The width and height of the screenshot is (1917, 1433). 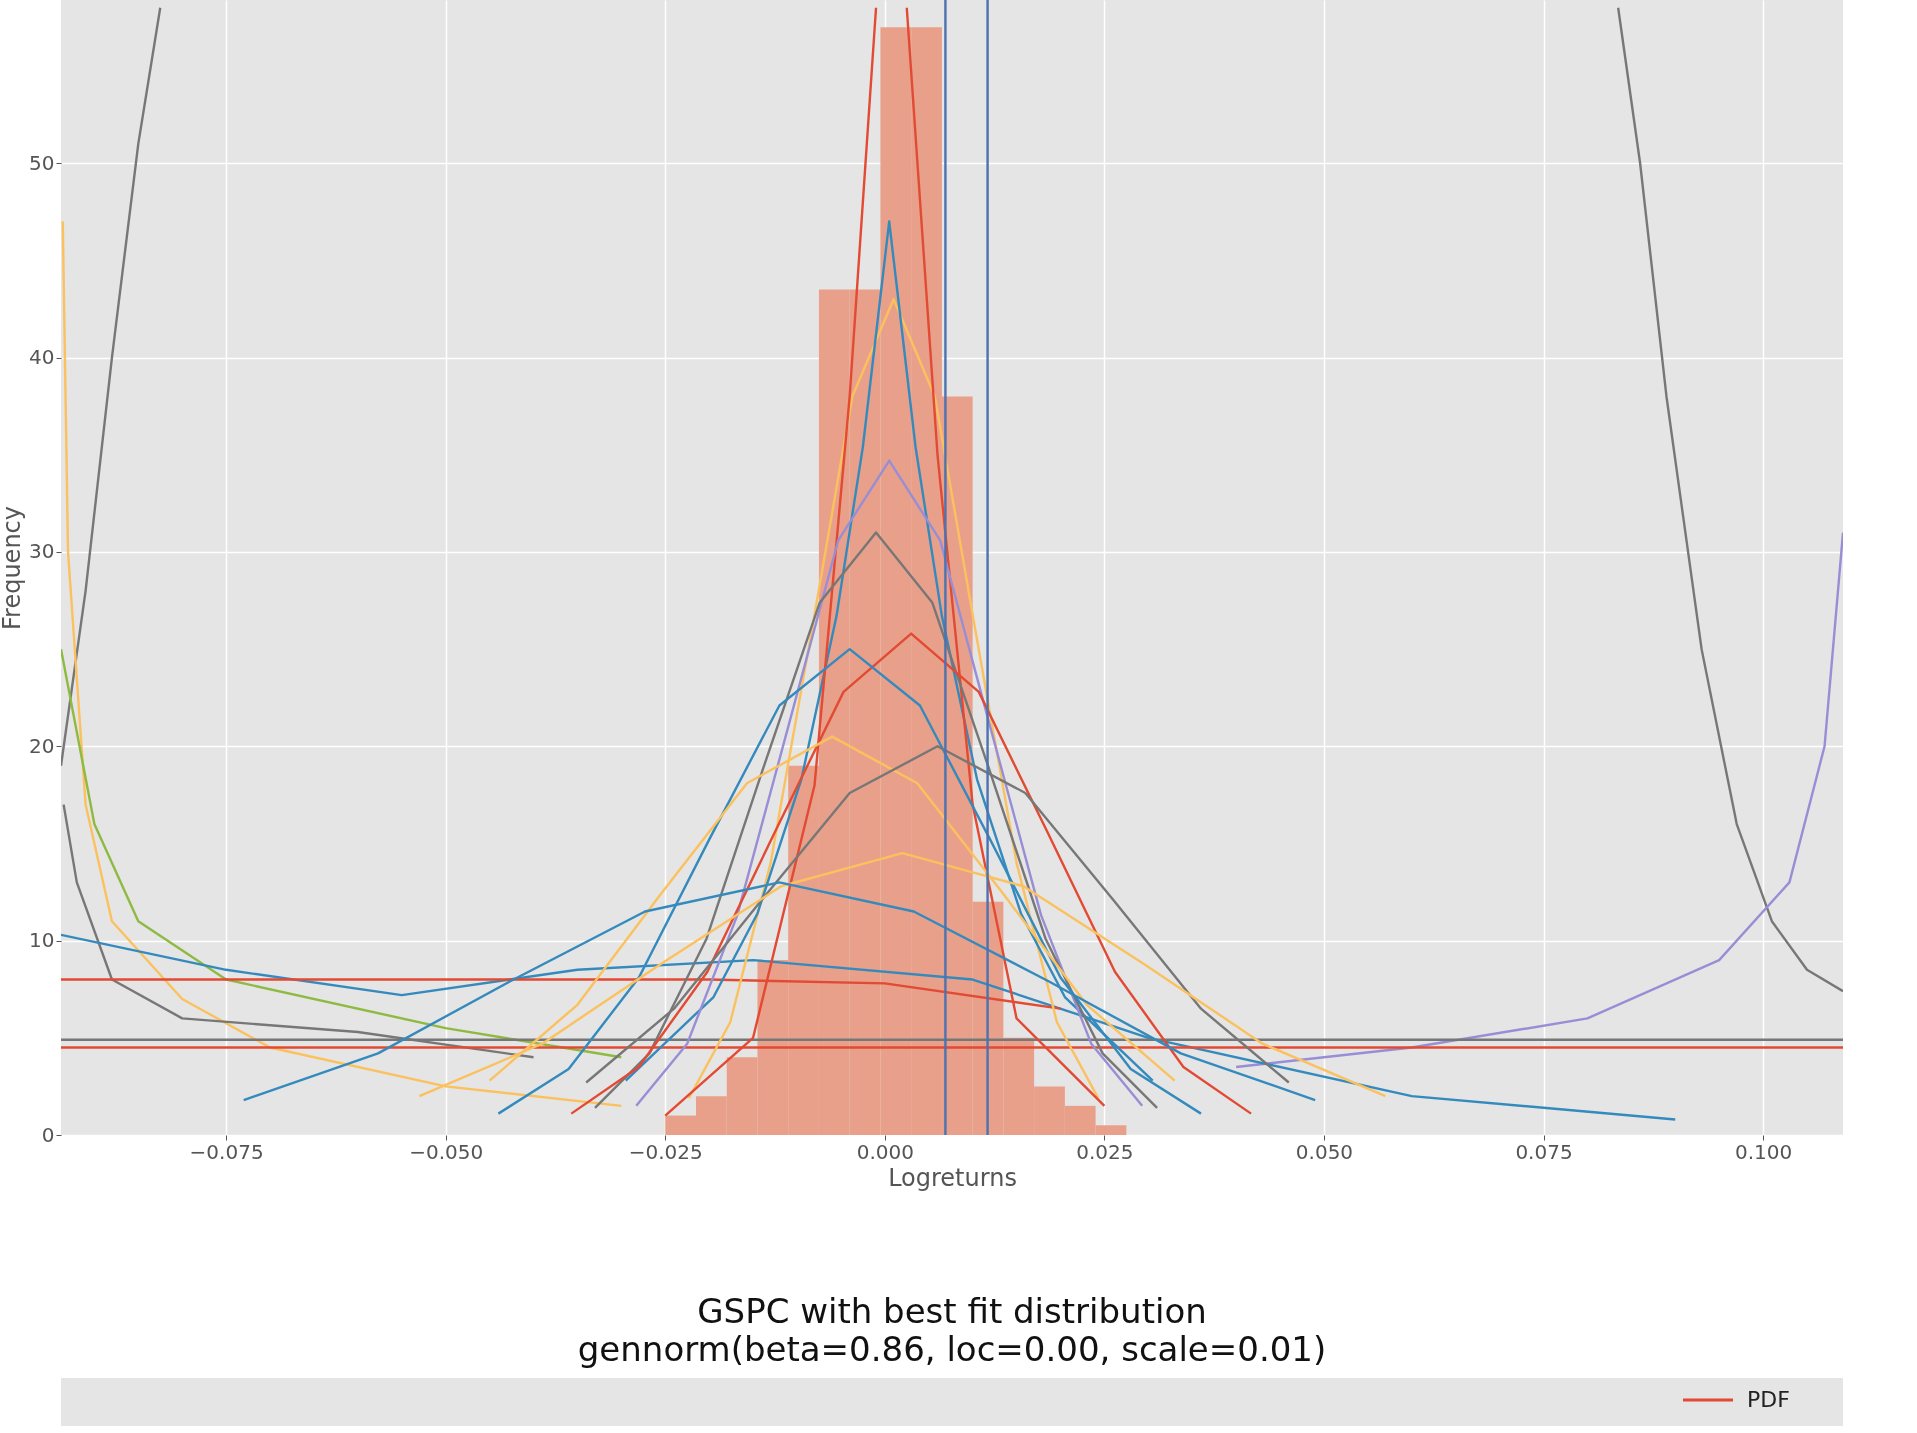 I want to click on text: GSPC with best fit distribution, so click(x=952, y=1311).